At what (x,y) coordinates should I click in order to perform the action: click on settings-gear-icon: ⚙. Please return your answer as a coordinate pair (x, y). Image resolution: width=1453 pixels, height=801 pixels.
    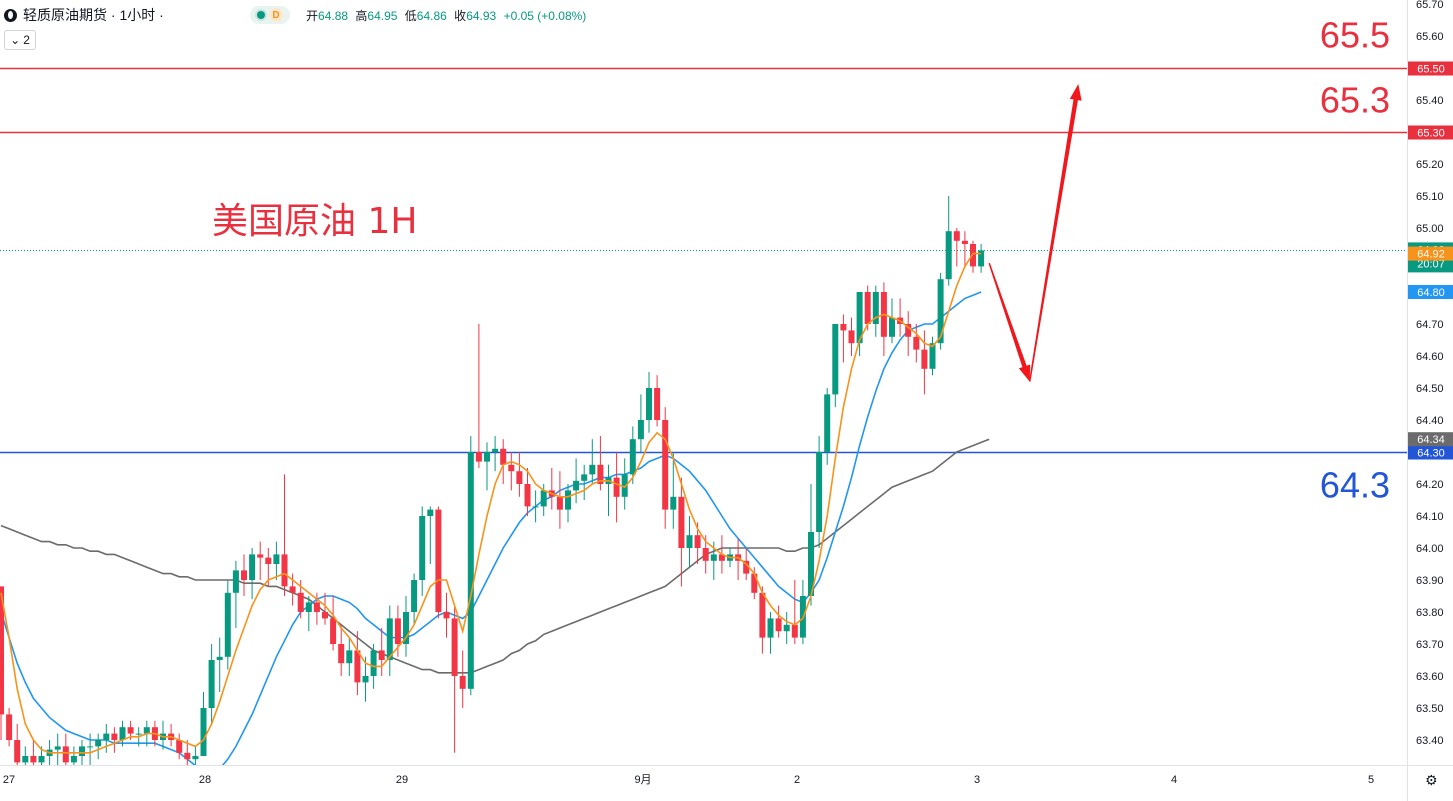
    Looking at the image, I should click on (1431, 780).